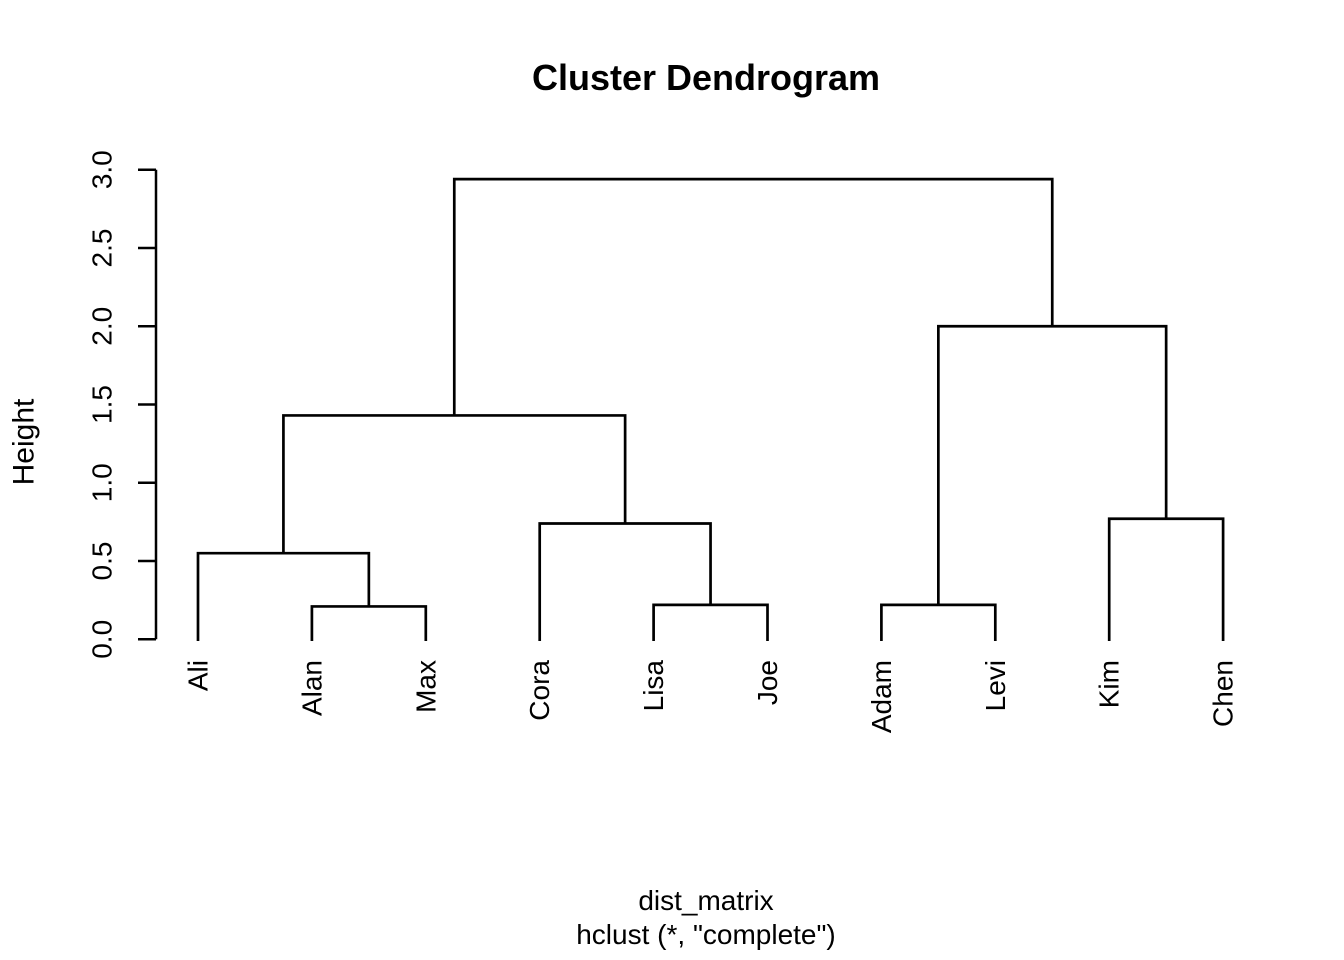  What do you see at coordinates (102, 326) in the screenshot?
I see `y-tick-label: 2.0` at bounding box center [102, 326].